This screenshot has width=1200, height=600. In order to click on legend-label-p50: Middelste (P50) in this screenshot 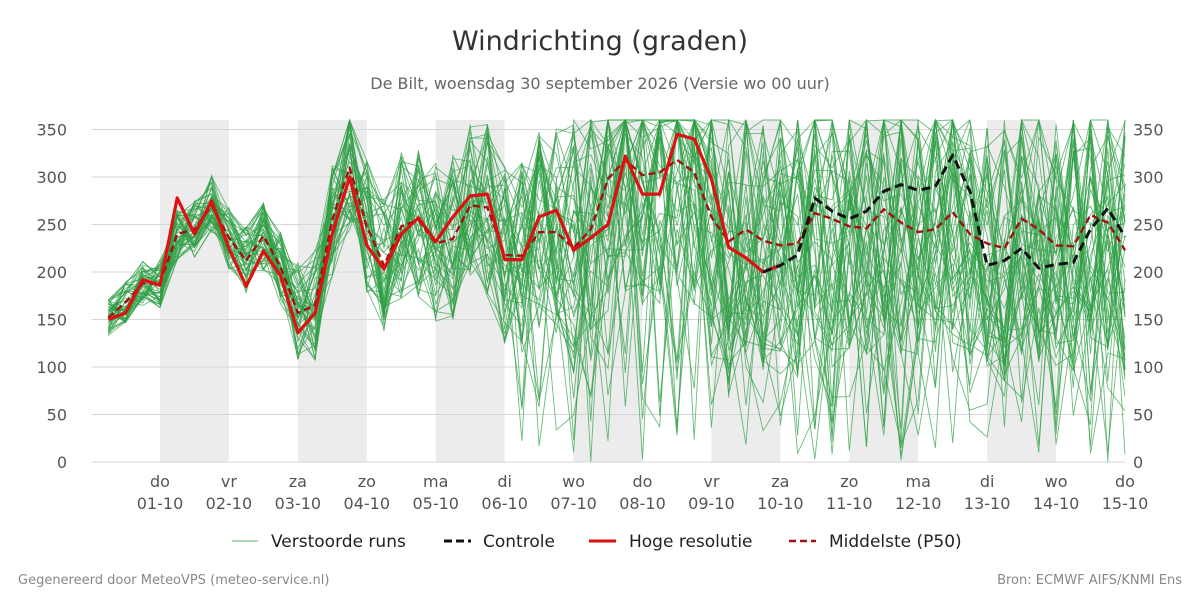, I will do `click(895, 542)`.